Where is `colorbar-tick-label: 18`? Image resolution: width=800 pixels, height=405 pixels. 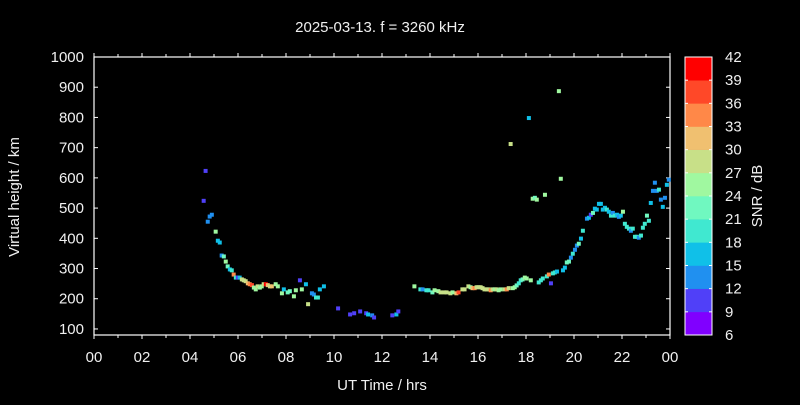
colorbar-tick-label: 18 is located at coordinates (733, 242).